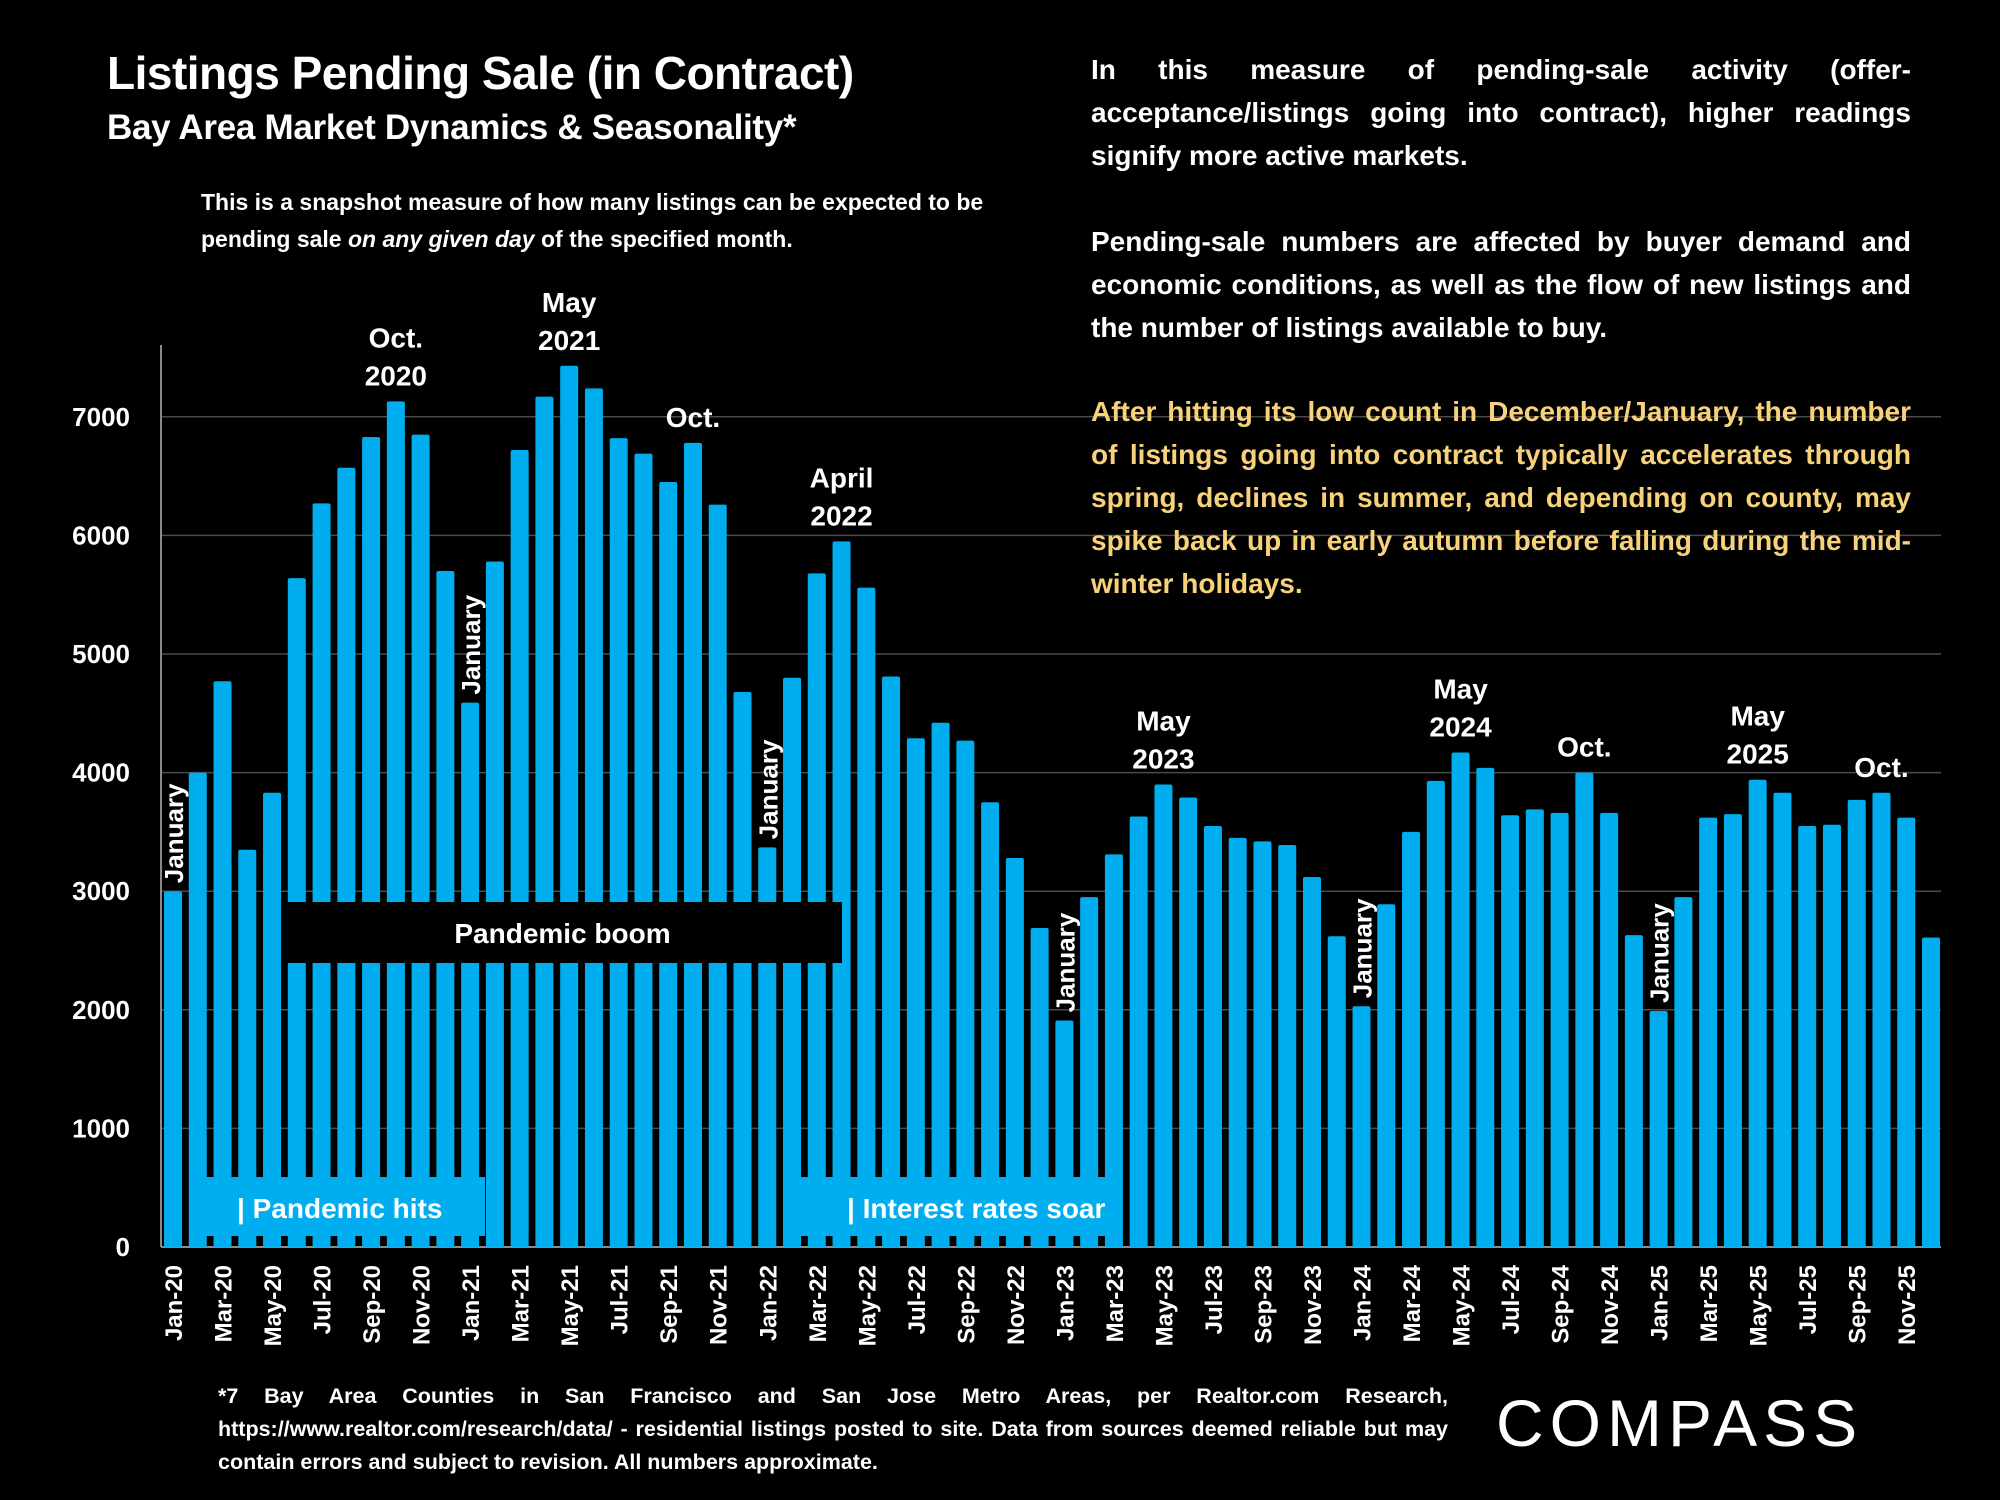  Describe the element at coordinates (1214, 1299) in the screenshot. I see `x-tick-label: Jul-23` at that location.